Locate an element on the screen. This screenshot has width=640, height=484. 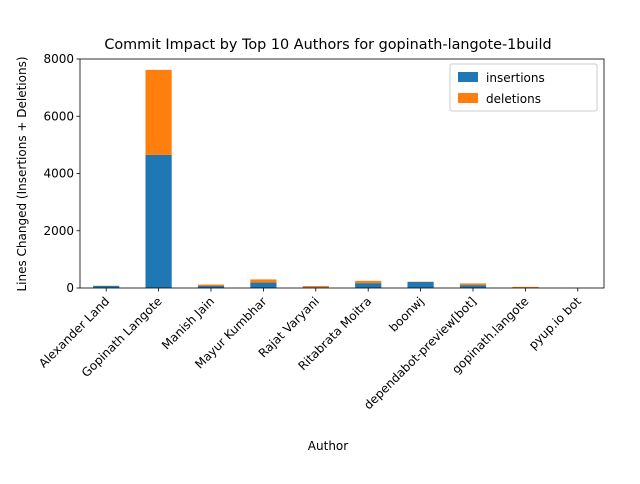
y-tick-label-4: 8000 is located at coordinates (58, 59).